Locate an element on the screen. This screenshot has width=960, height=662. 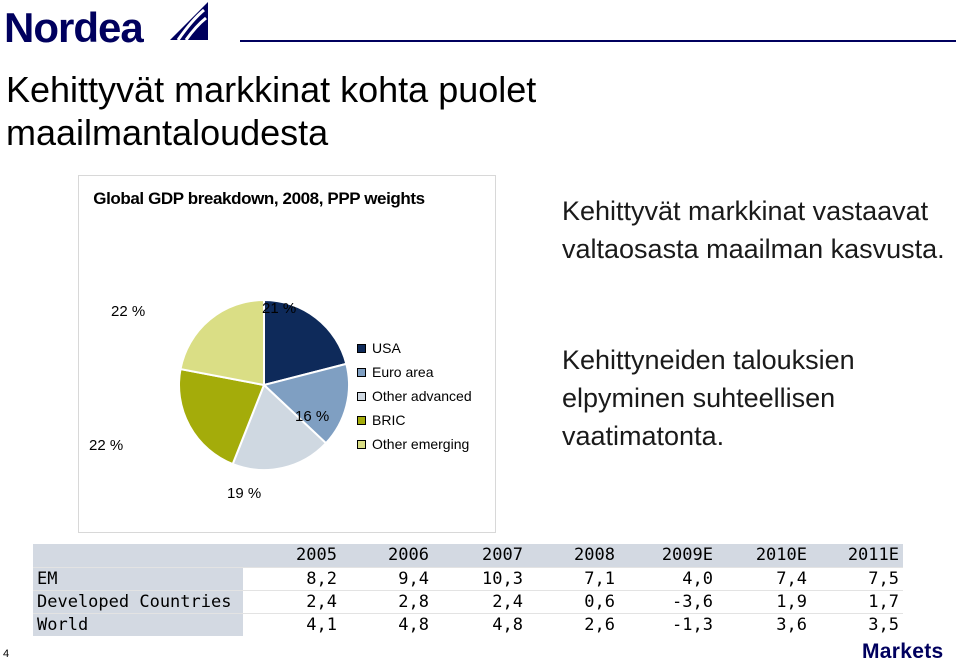
pie-slice-other-emerging is located at coordinates (222, 342).